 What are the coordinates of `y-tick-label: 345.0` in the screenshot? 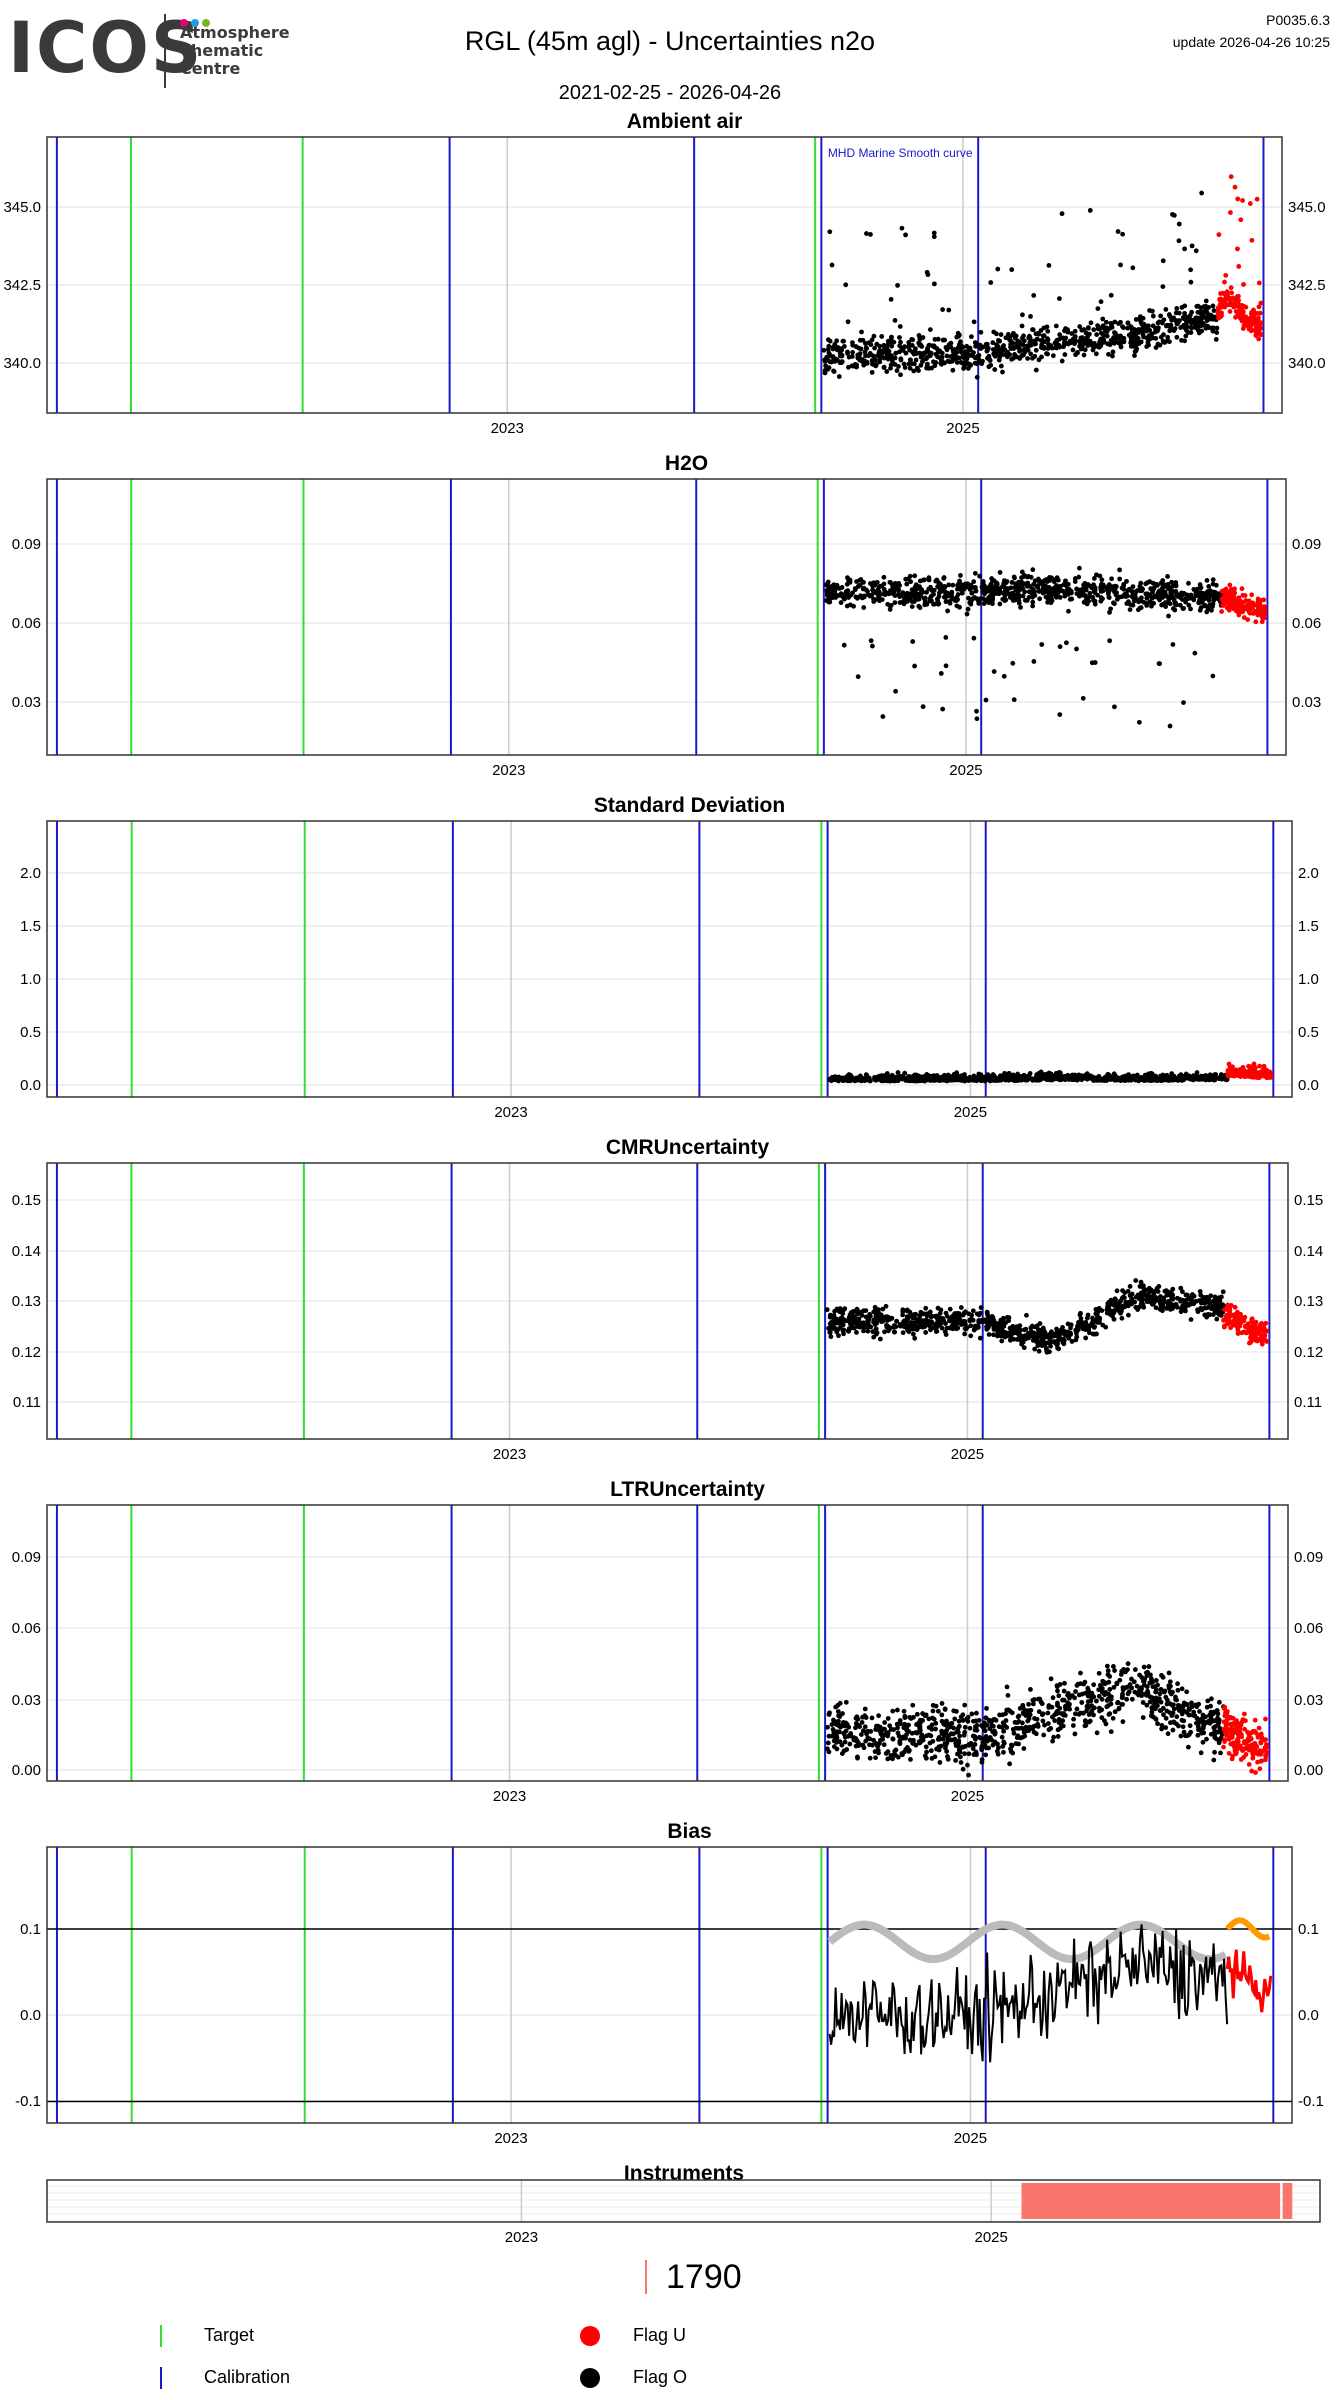 It's located at (22, 207).